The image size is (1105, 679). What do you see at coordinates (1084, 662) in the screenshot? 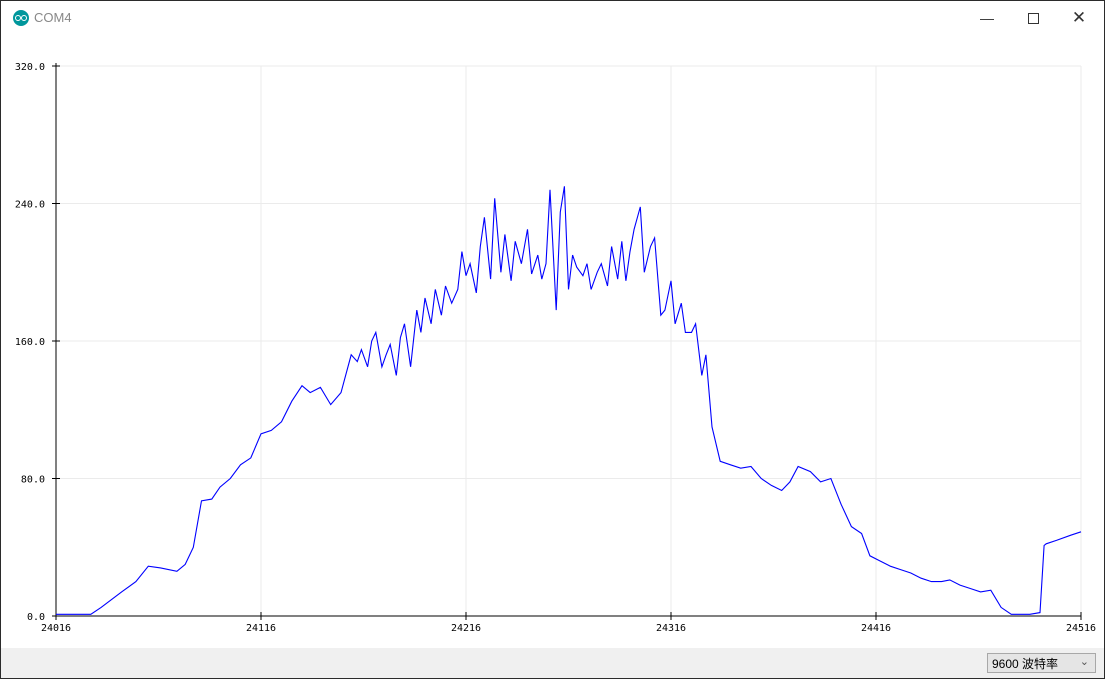
I see `chevron-down-icon: ⌄` at bounding box center [1084, 662].